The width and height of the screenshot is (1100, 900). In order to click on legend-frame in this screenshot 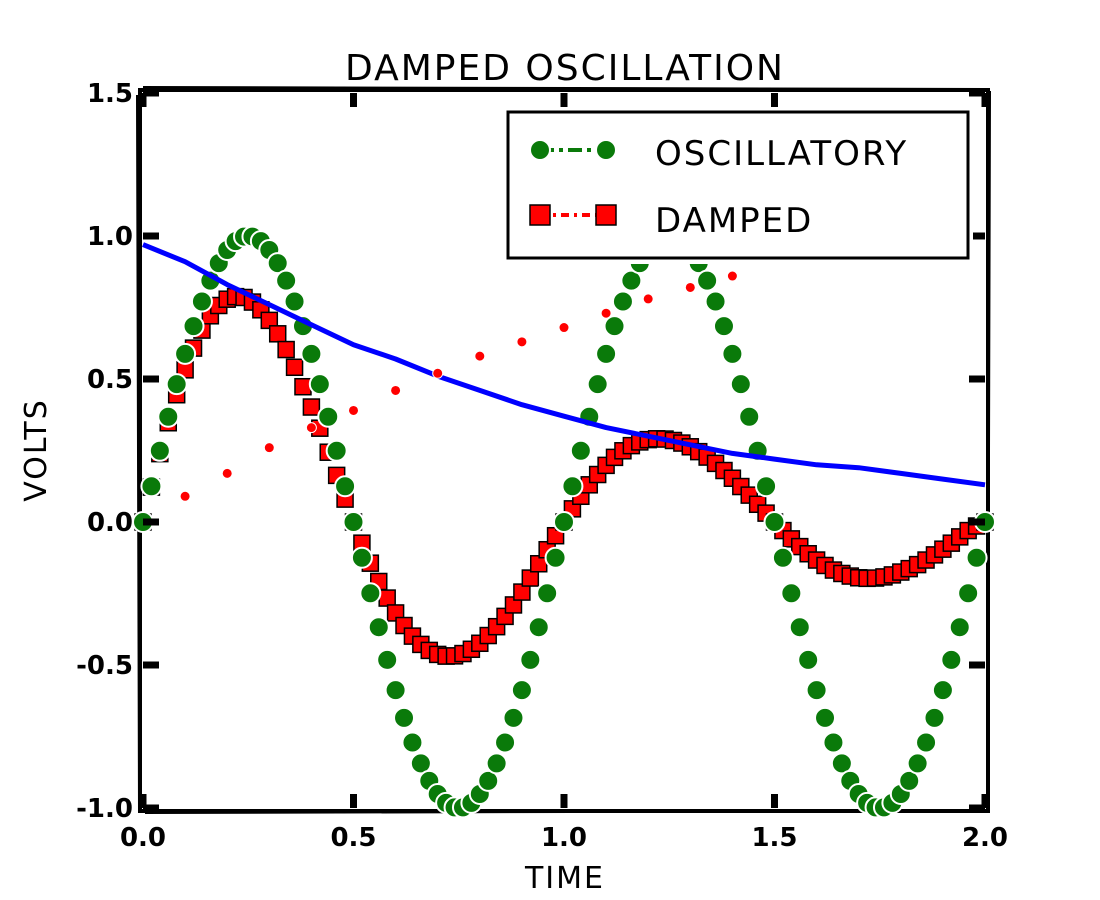, I will do `click(738, 185)`.